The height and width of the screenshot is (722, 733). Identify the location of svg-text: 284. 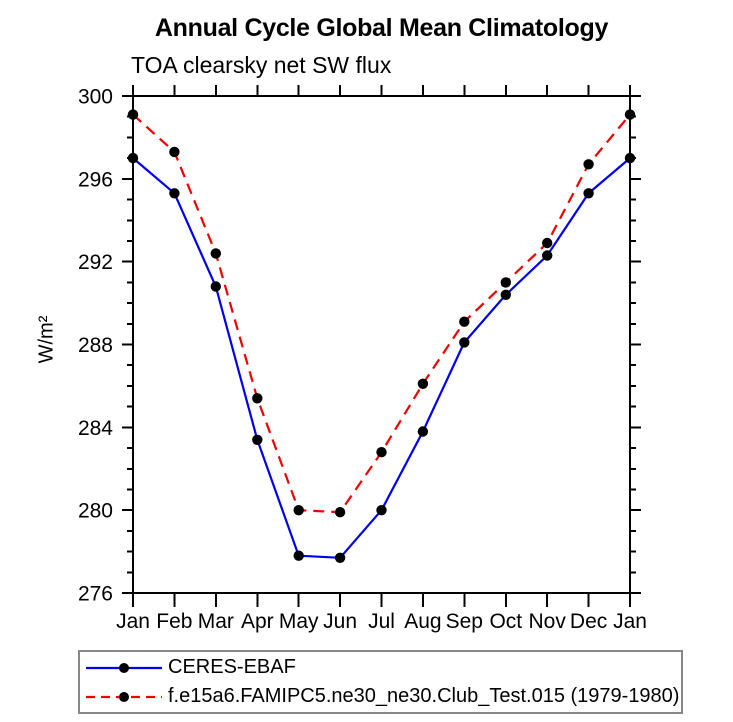
(95, 428).